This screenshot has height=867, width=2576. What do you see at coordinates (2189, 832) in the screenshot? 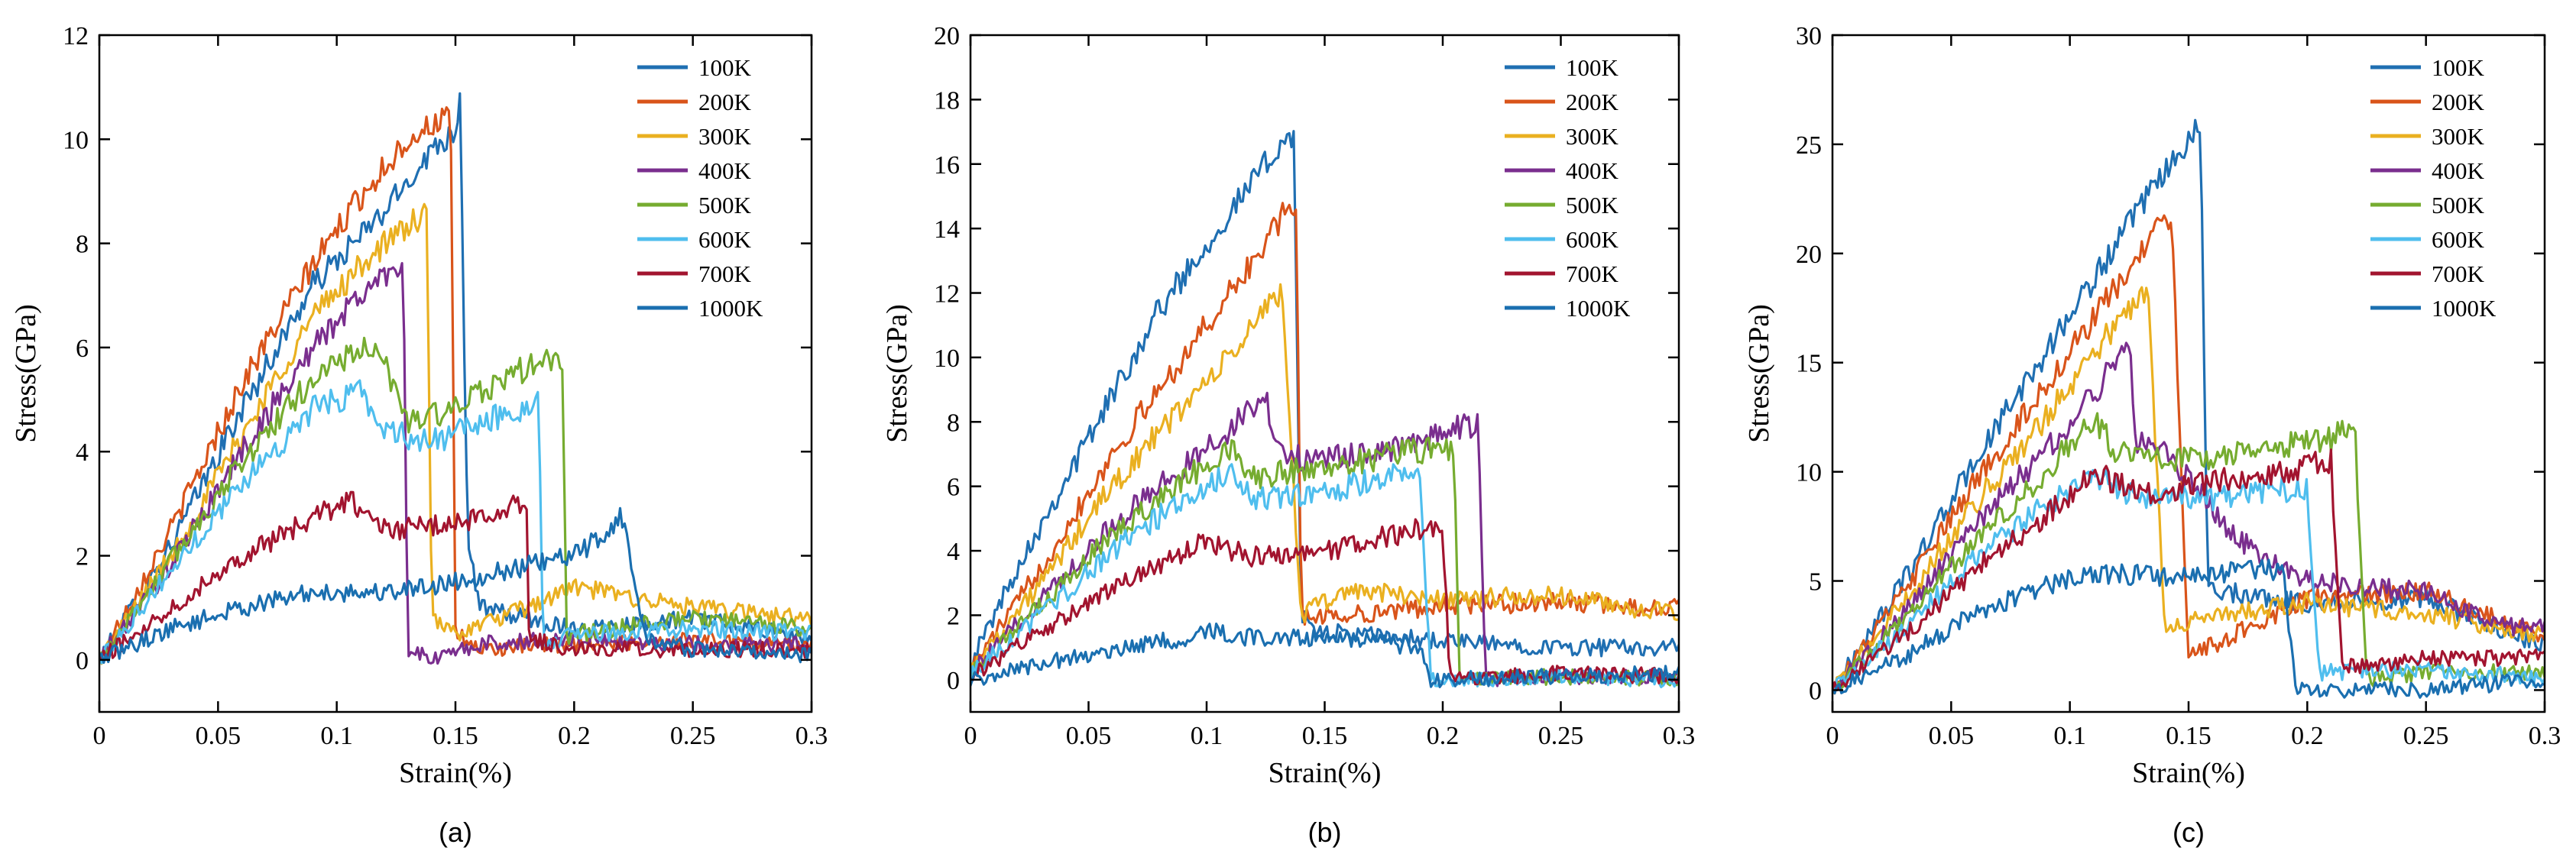
I see `subplot-caption: (c)` at bounding box center [2189, 832].